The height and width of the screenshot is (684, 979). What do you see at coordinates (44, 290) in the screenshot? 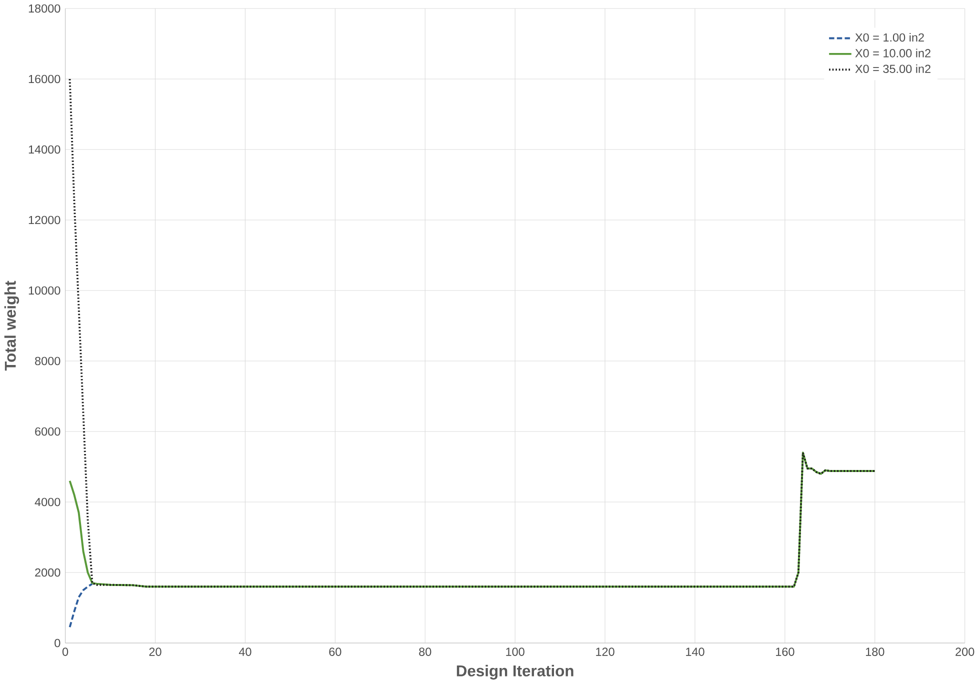
I see `y-tick-label: 10000` at bounding box center [44, 290].